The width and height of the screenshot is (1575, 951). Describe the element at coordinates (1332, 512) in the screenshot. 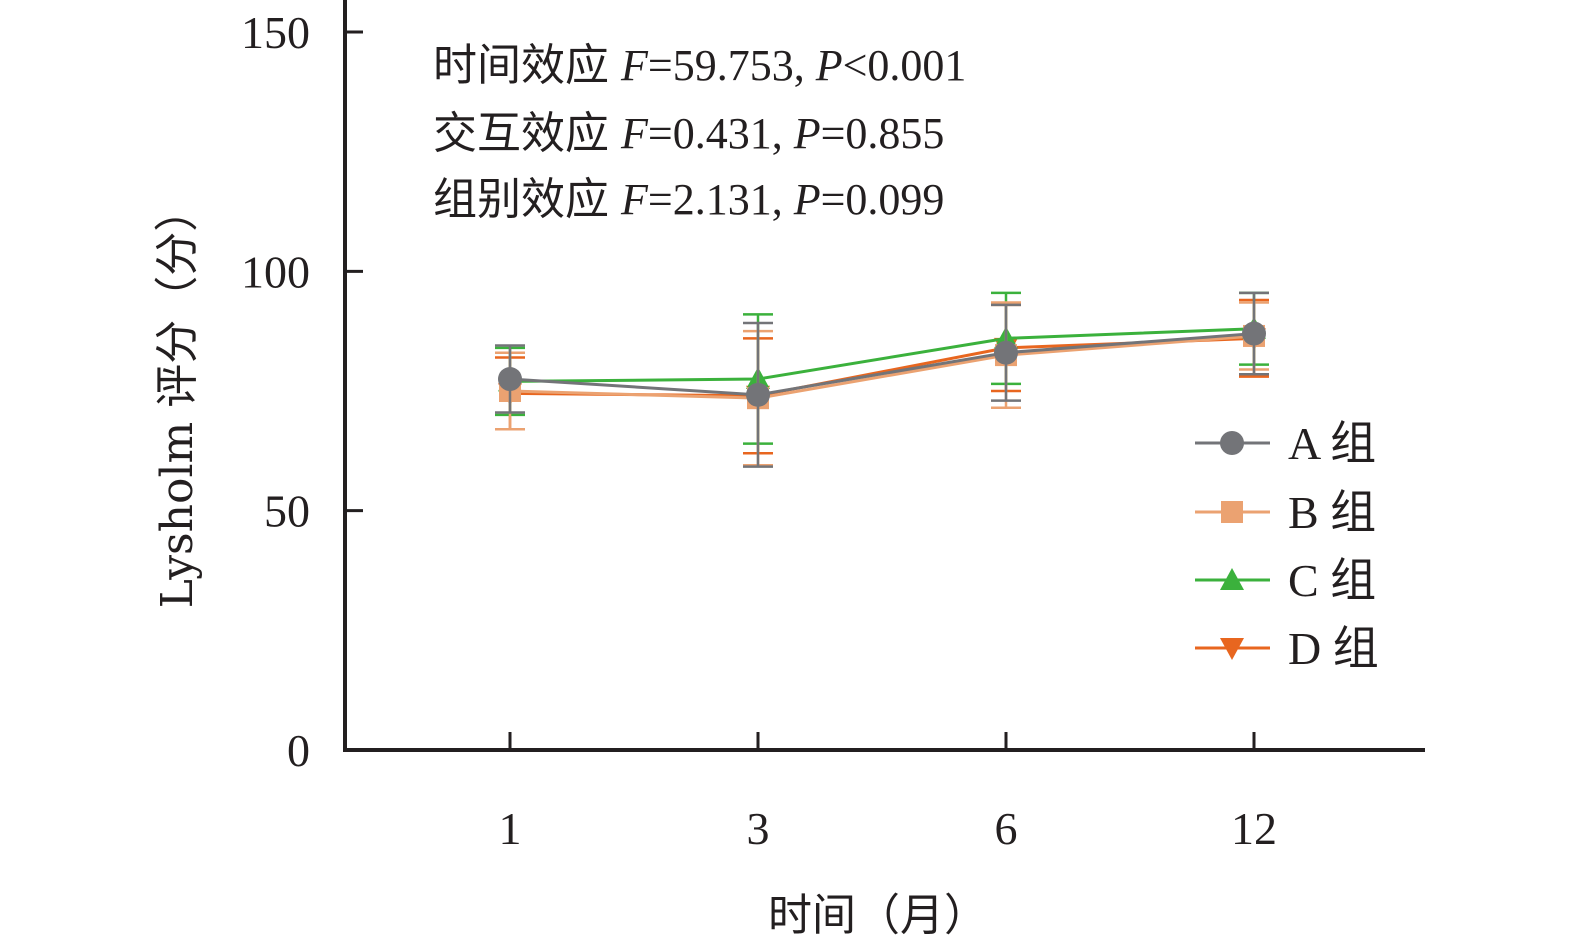

I see `legend-label: B 组` at that location.